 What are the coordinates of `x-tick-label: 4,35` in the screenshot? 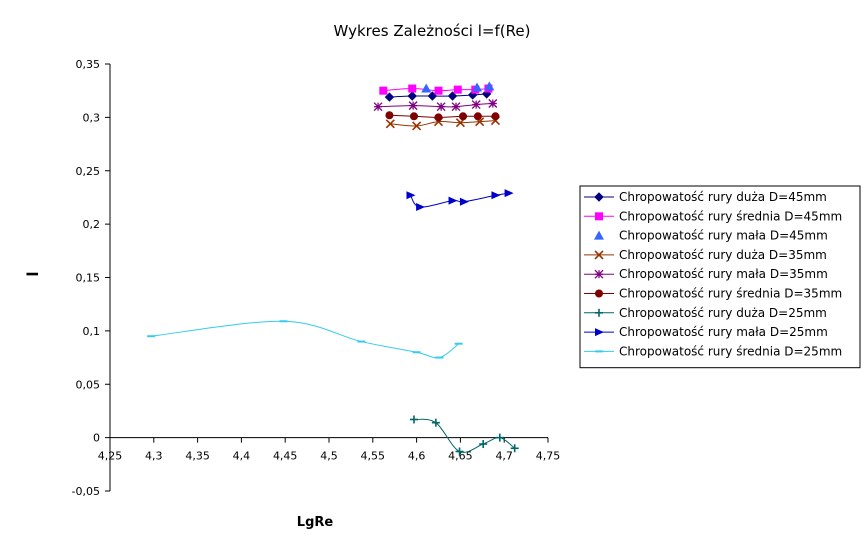 It's located at (197, 456).